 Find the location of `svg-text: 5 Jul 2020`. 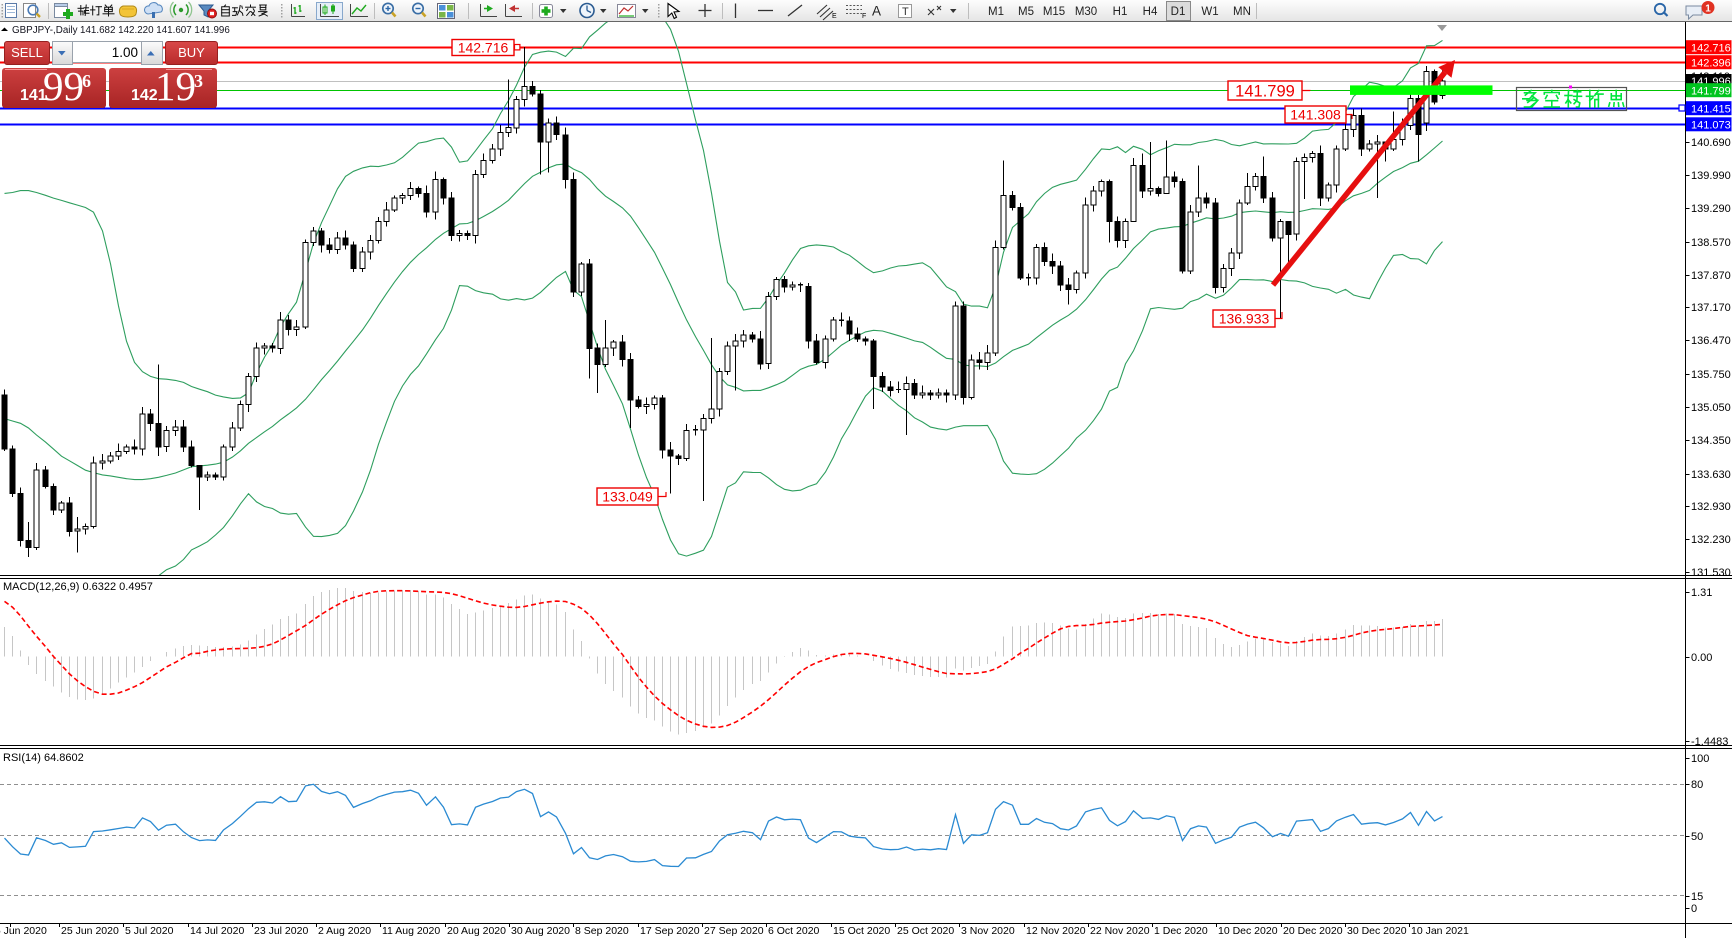

svg-text: 5 Jul 2020 is located at coordinates (149, 931).